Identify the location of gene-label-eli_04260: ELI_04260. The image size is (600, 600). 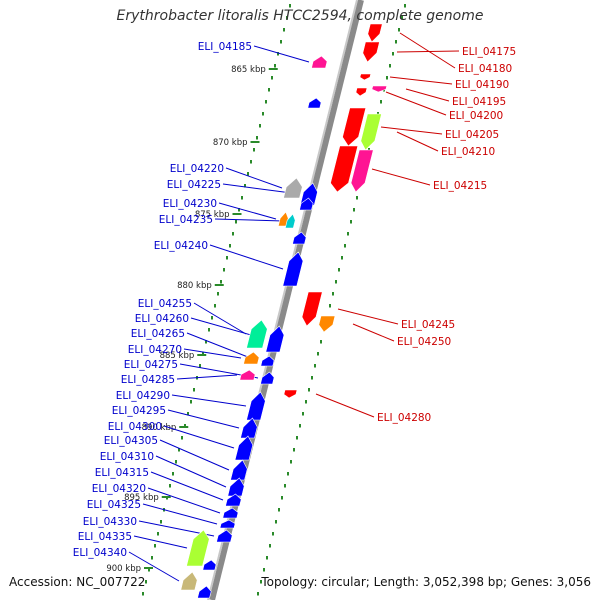
(162, 319).